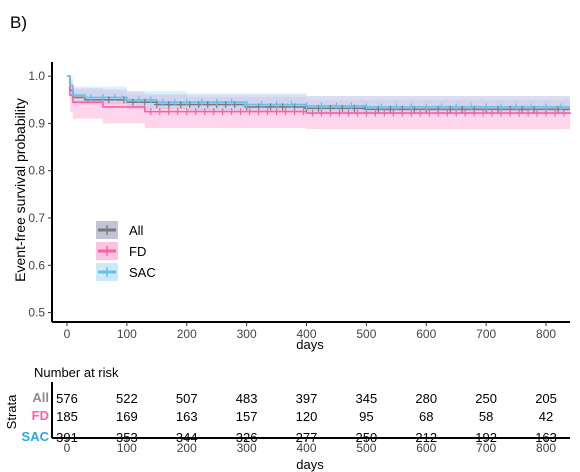  Describe the element at coordinates (36, 218) in the screenshot. I see `y-tick-label: 0.7` at that location.